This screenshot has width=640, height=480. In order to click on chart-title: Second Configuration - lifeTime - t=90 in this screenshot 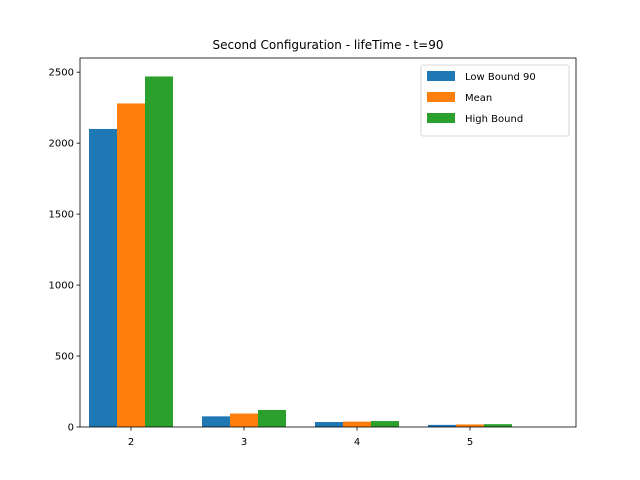, I will do `click(328, 45)`.